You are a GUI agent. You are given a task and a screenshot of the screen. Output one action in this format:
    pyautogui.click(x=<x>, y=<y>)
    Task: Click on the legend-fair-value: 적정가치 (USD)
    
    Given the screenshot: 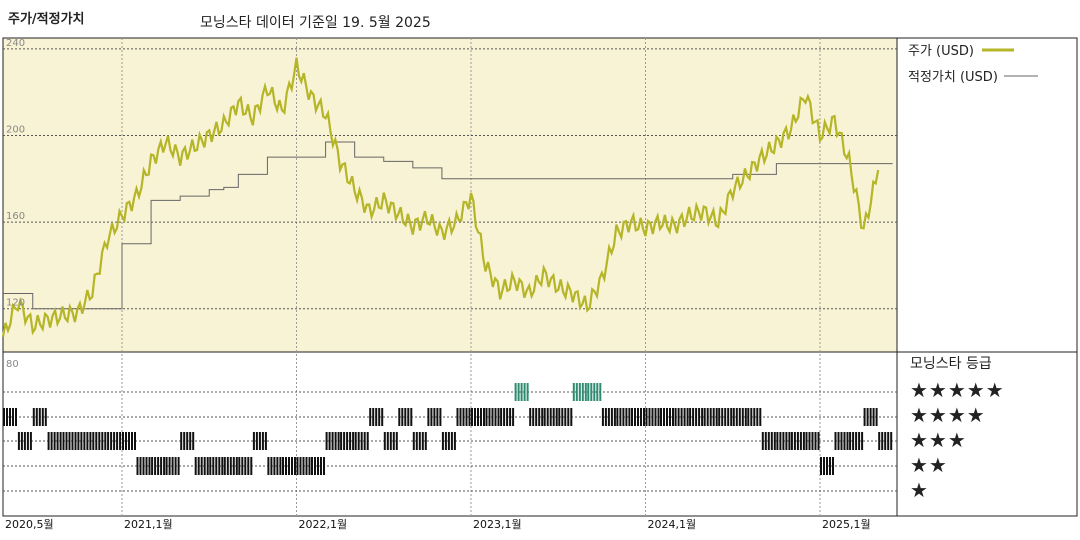 What is the action you would take?
    pyautogui.click(x=974, y=75)
    